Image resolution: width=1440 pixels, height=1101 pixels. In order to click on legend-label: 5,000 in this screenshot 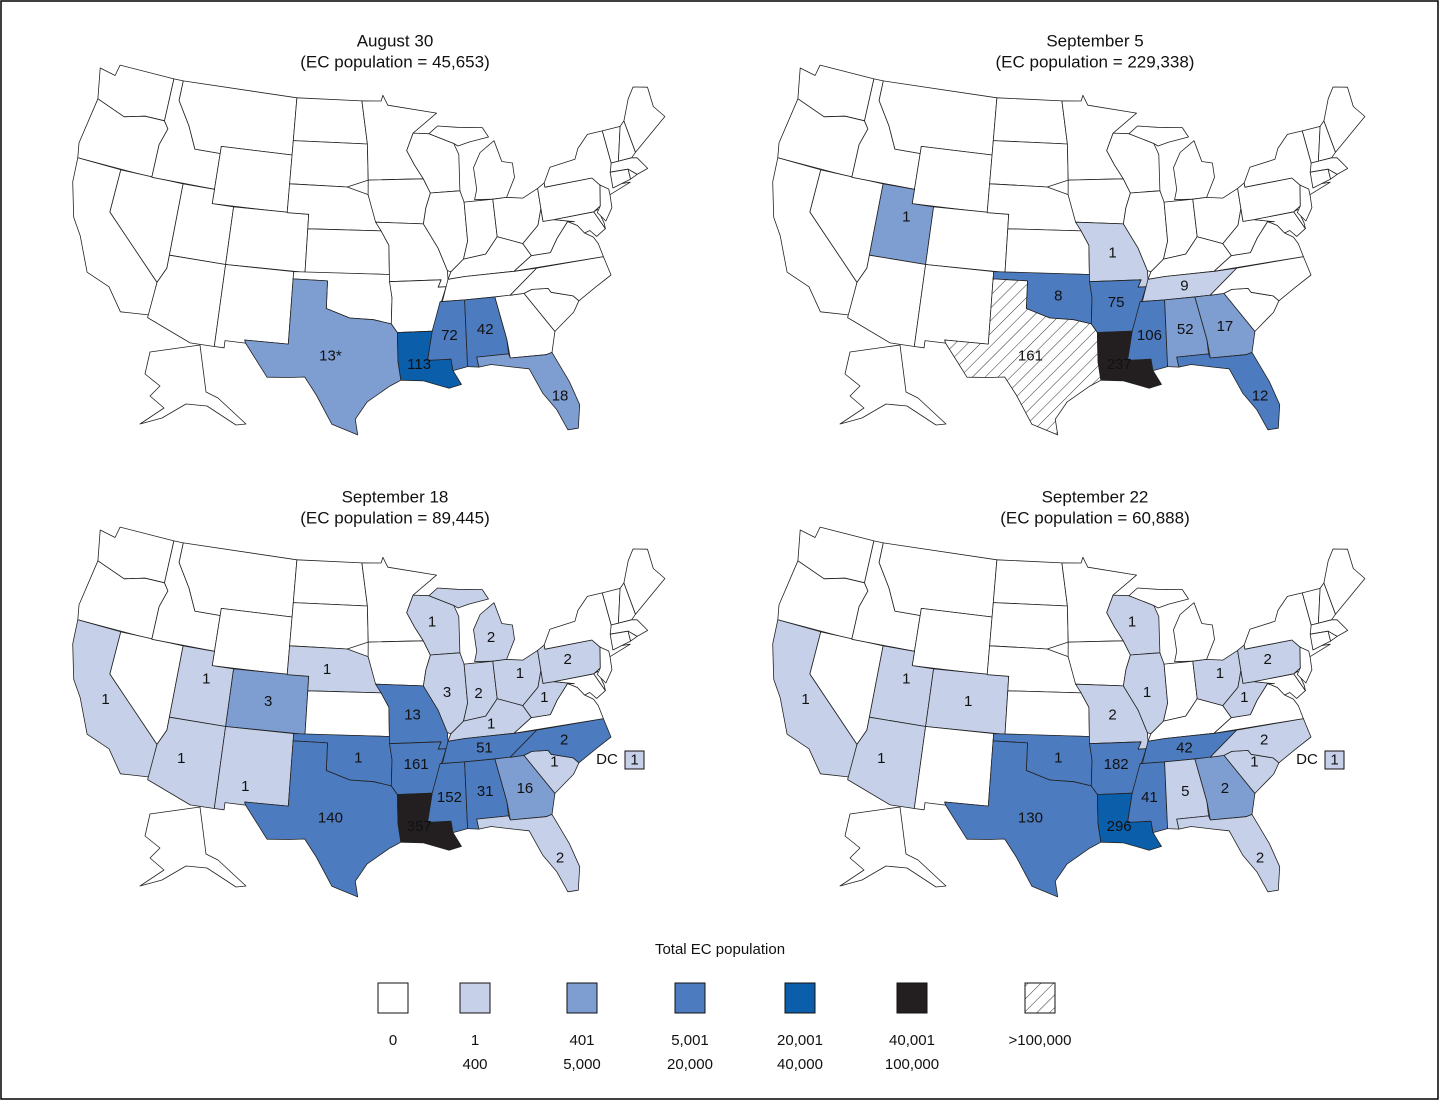, I will do `click(582, 1064)`.